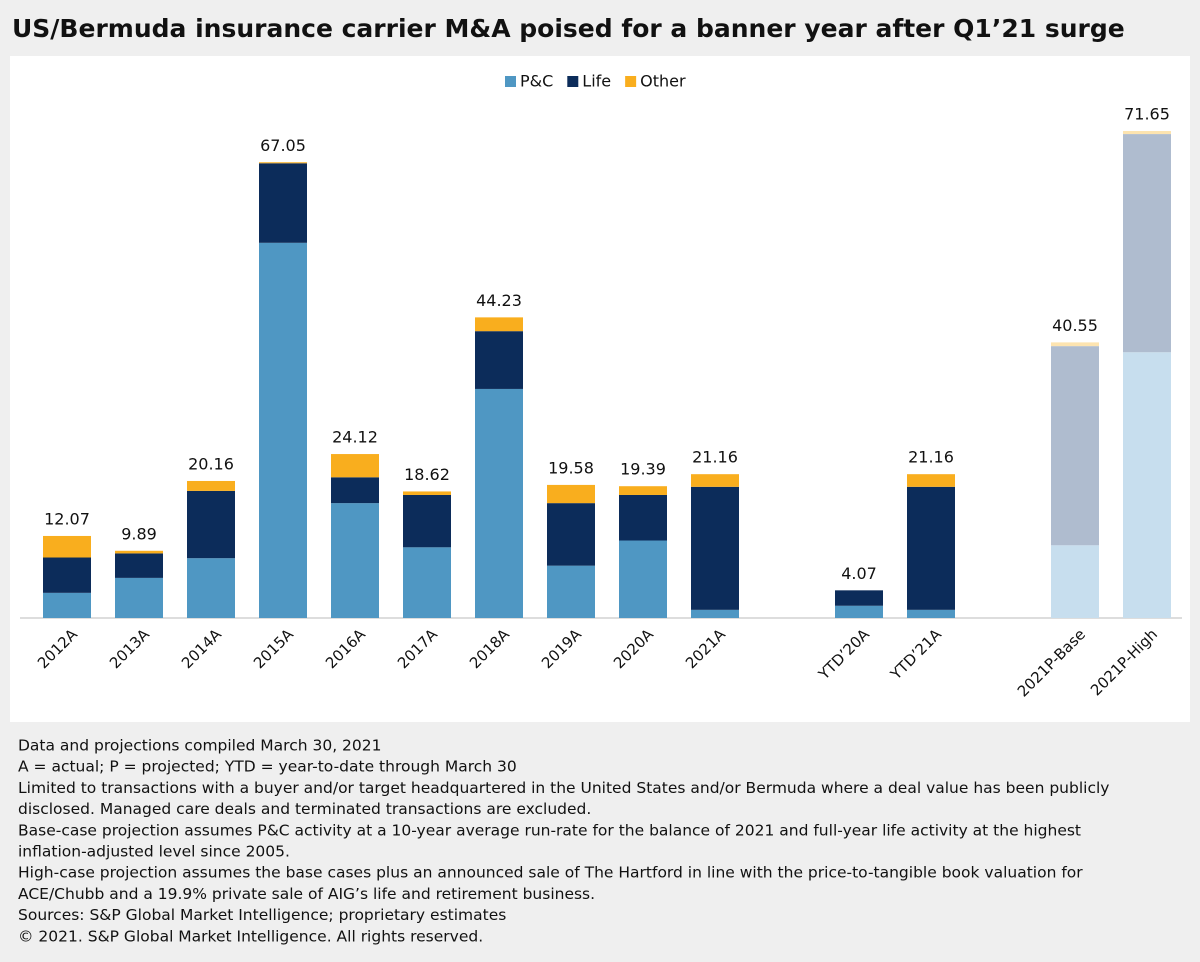 Image resolution: width=1200 pixels, height=962 pixels. I want to click on data-label: 67.05, so click(283, 145).